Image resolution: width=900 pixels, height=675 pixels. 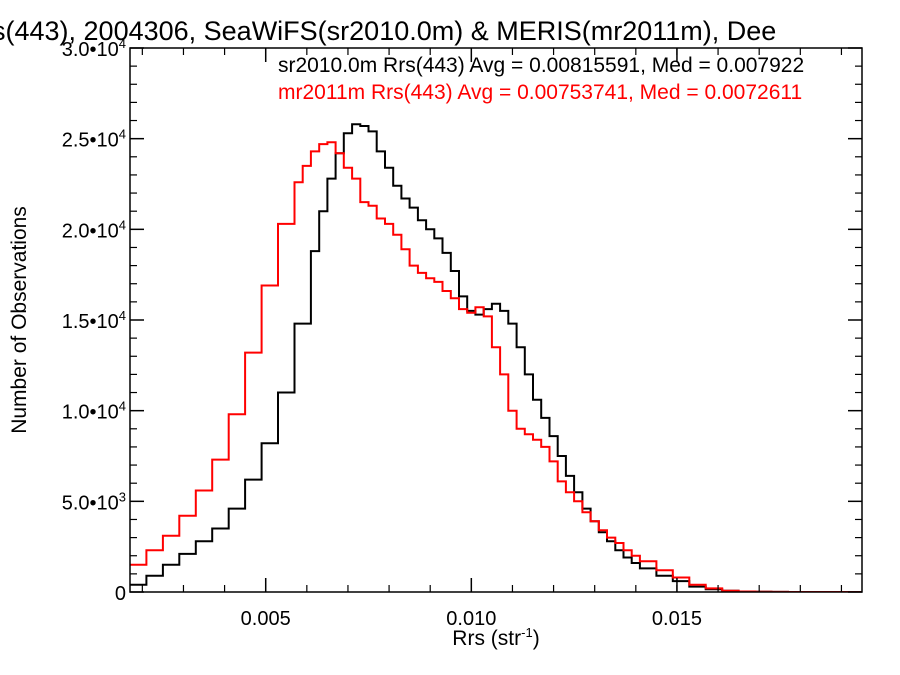 What do you see at coordinates (94, 411) in the screenshot?
I see `y-tick-label: 1.0•104` at bounding box center [94, 411].